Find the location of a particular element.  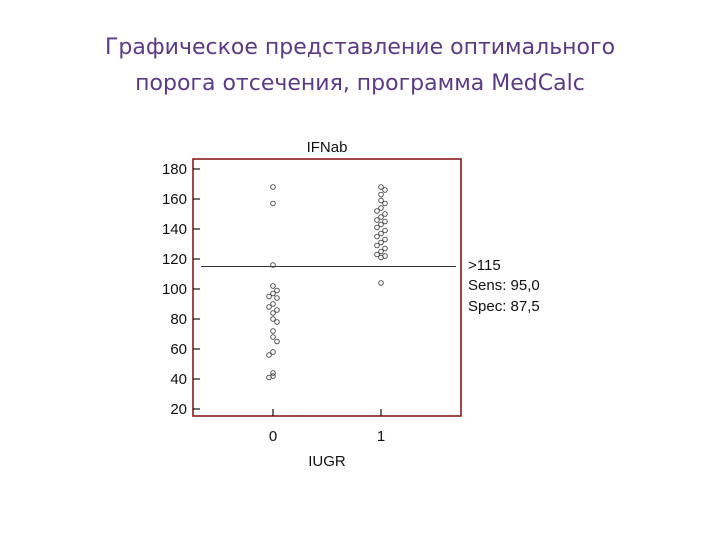

chart-title: IFNab is located at coordinates (327, 147).